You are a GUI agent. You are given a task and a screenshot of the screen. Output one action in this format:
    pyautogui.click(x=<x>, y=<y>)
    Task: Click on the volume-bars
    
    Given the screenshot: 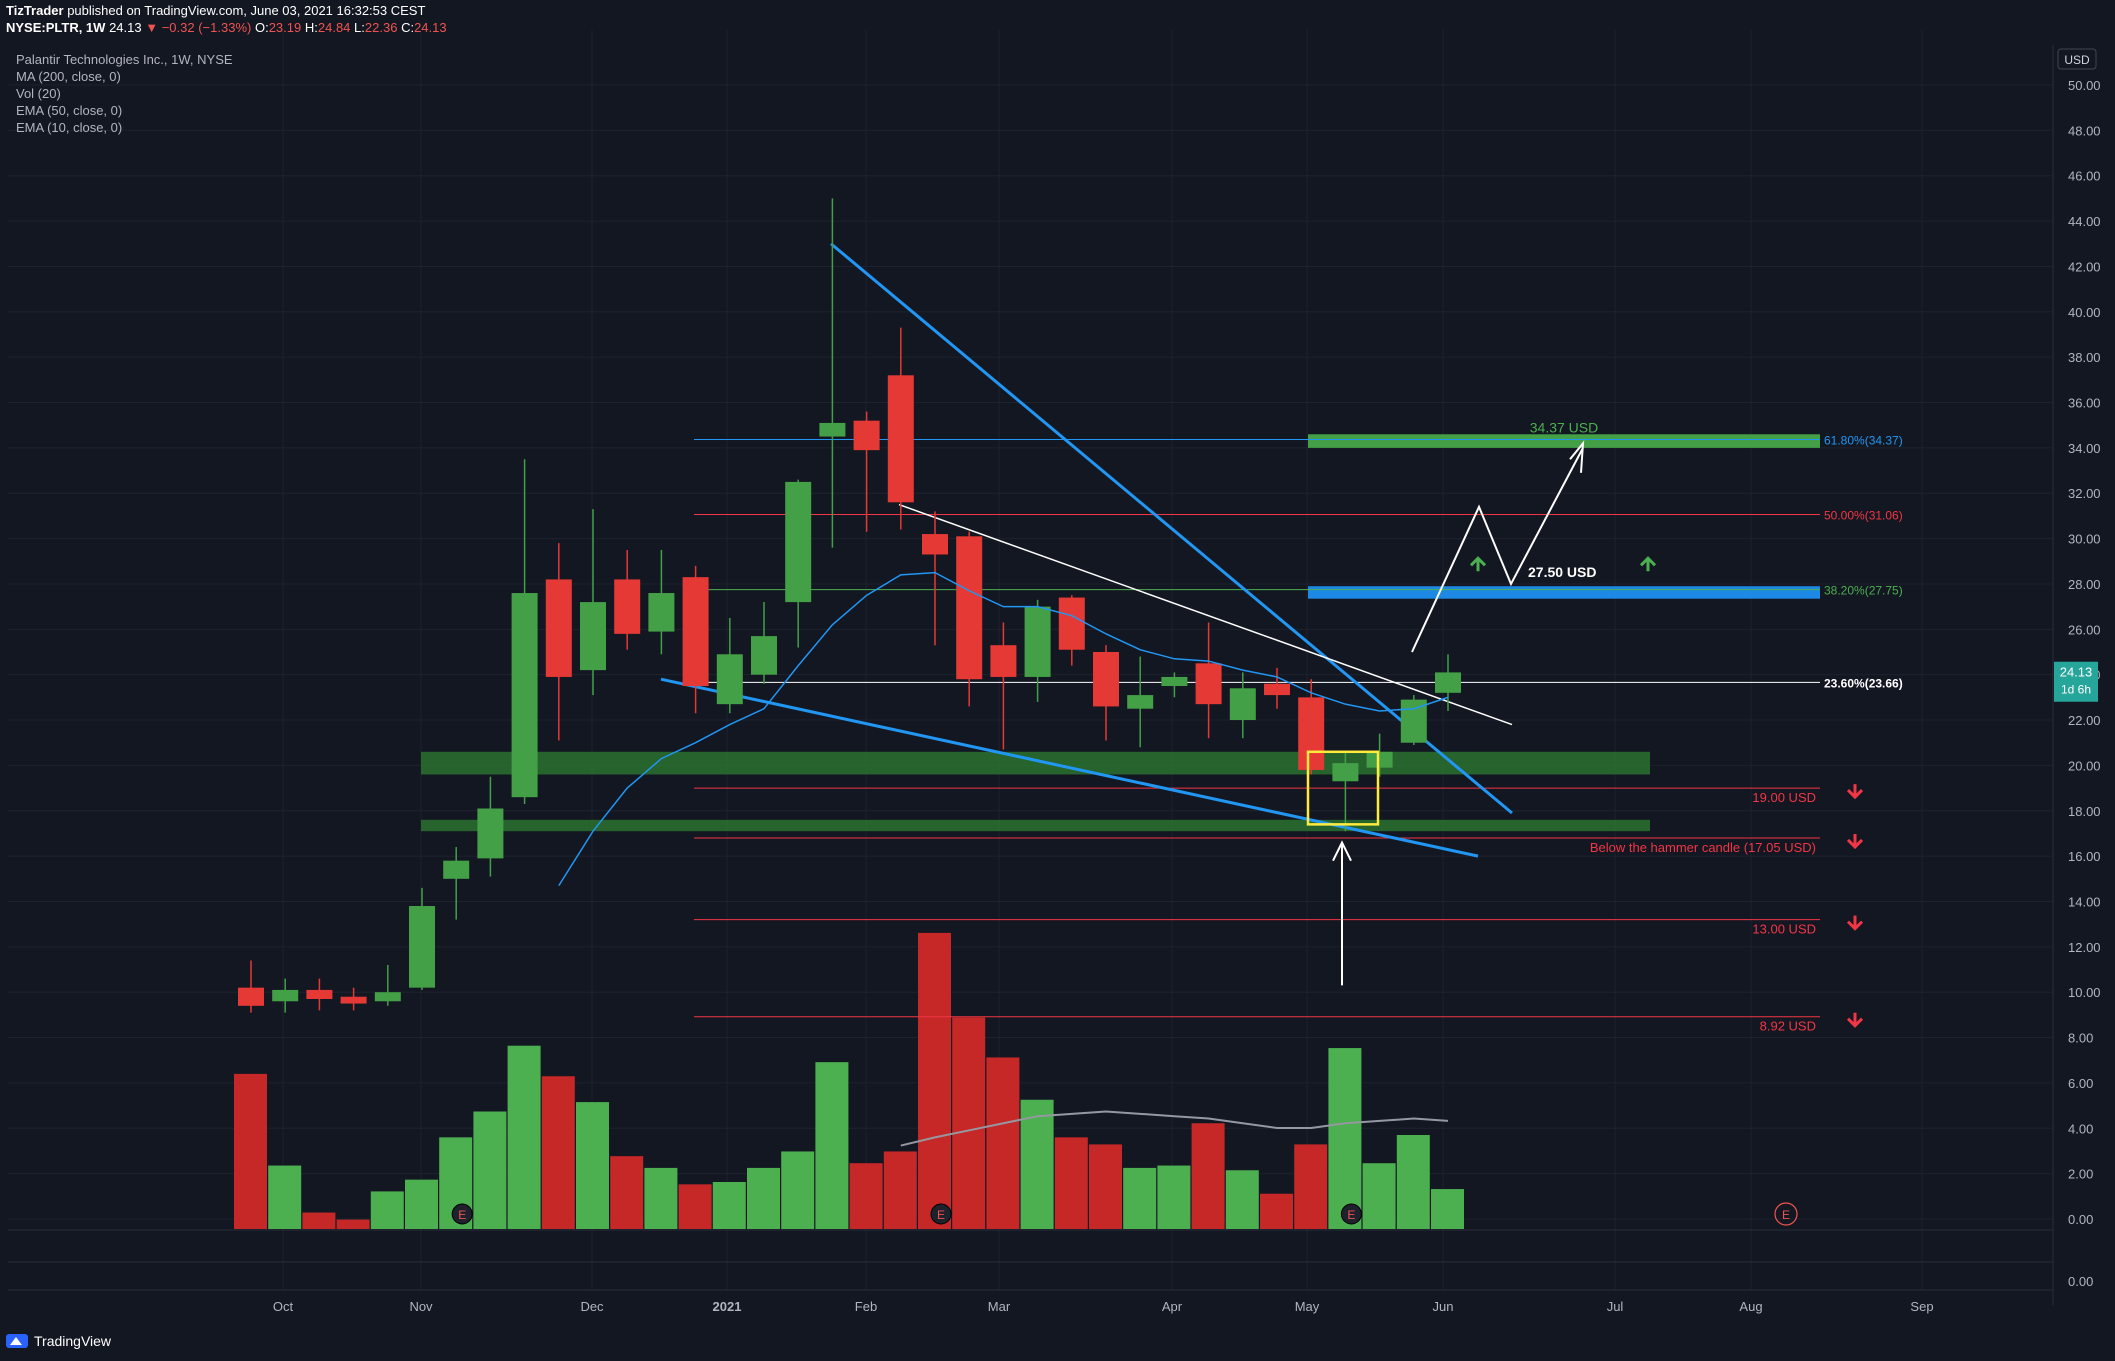 What is the action you would take?
    pyautogui.click(x=849, y=1080)
    